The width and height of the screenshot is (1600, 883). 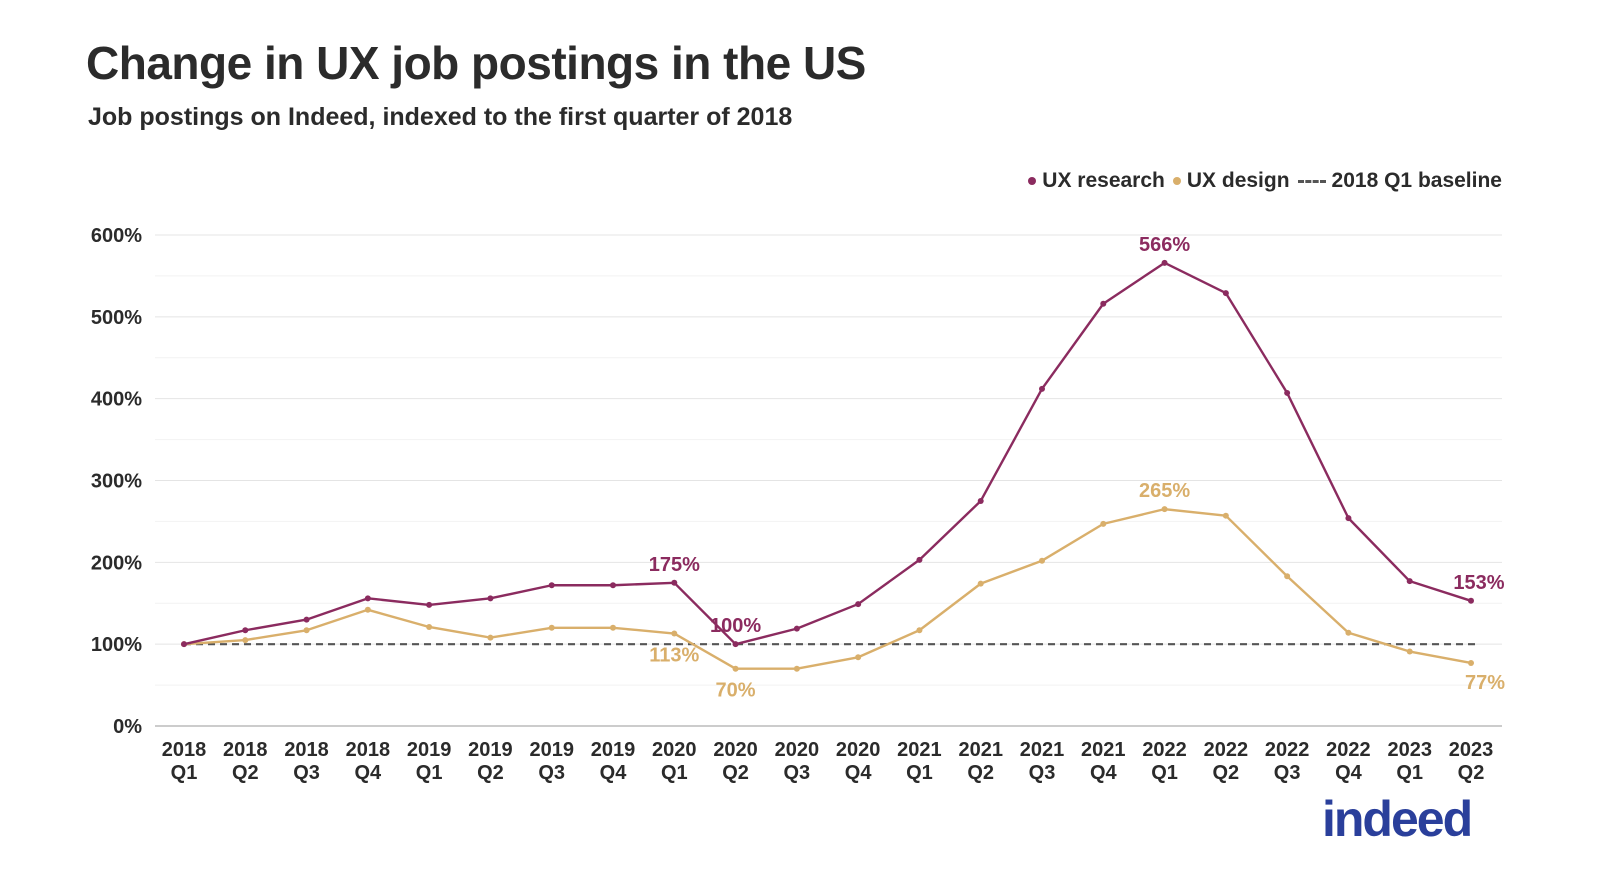 What do you see at coordinates (1238, 180) in the screenshot?
I see `legend-label: UX design` at bounding box center [1238, 180].